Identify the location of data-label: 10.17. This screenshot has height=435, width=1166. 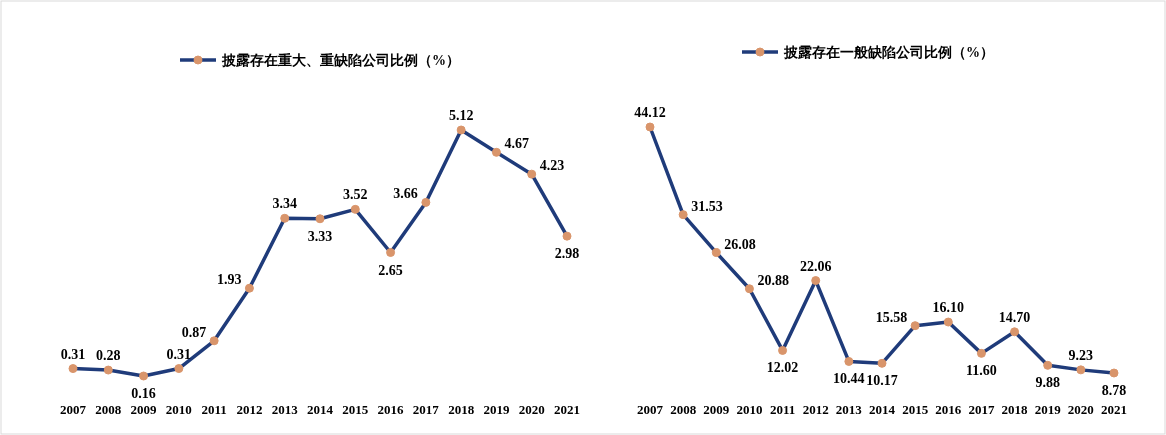
(882, 381).